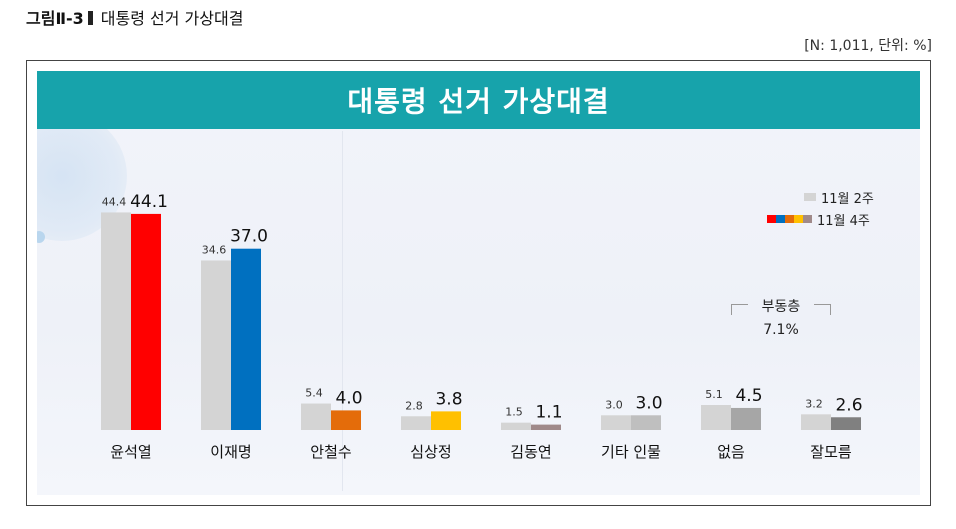 This screenshot has width=956, height=529. What do you see at coordinates (831, 452) in the screenshot?
I see `category-label-8: 잘모름` at bounding box center [831, 452].